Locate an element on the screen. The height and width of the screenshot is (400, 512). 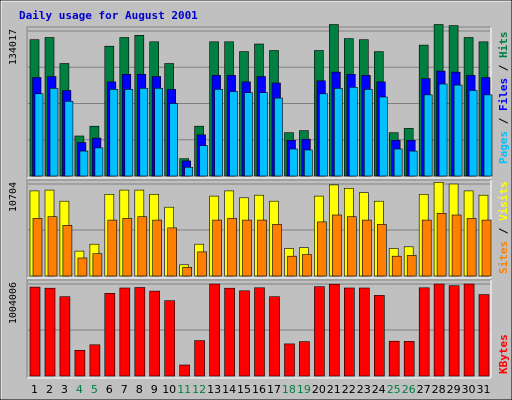
day-label-20: 20 is located at coordinates (319, 389).